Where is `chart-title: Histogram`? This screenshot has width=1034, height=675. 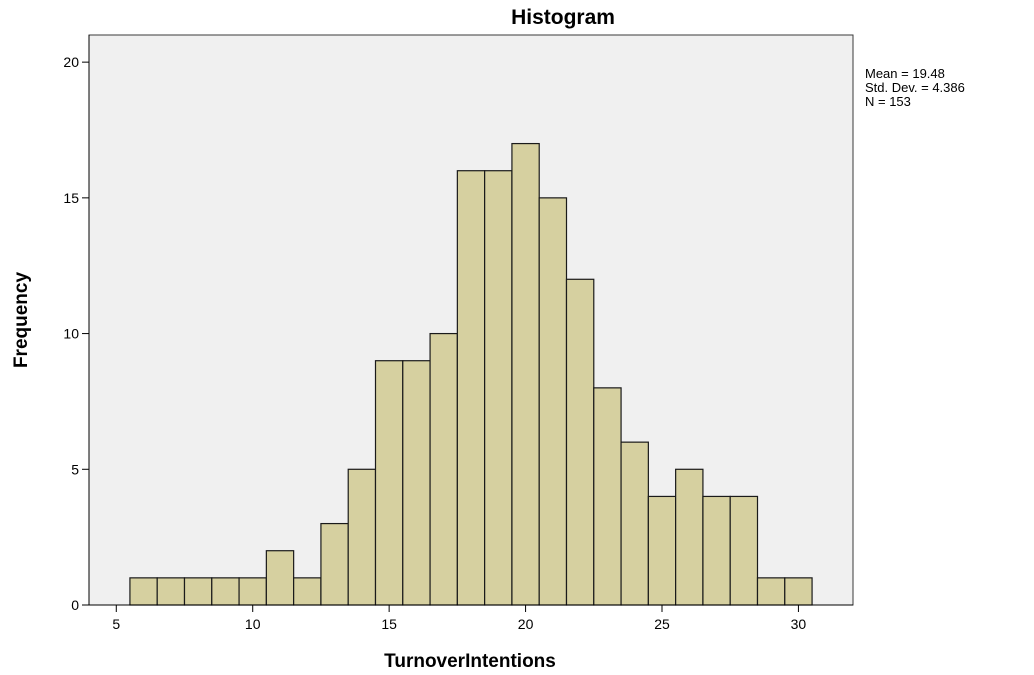 chart-title: Histogram is located at coordinates (563, 17).